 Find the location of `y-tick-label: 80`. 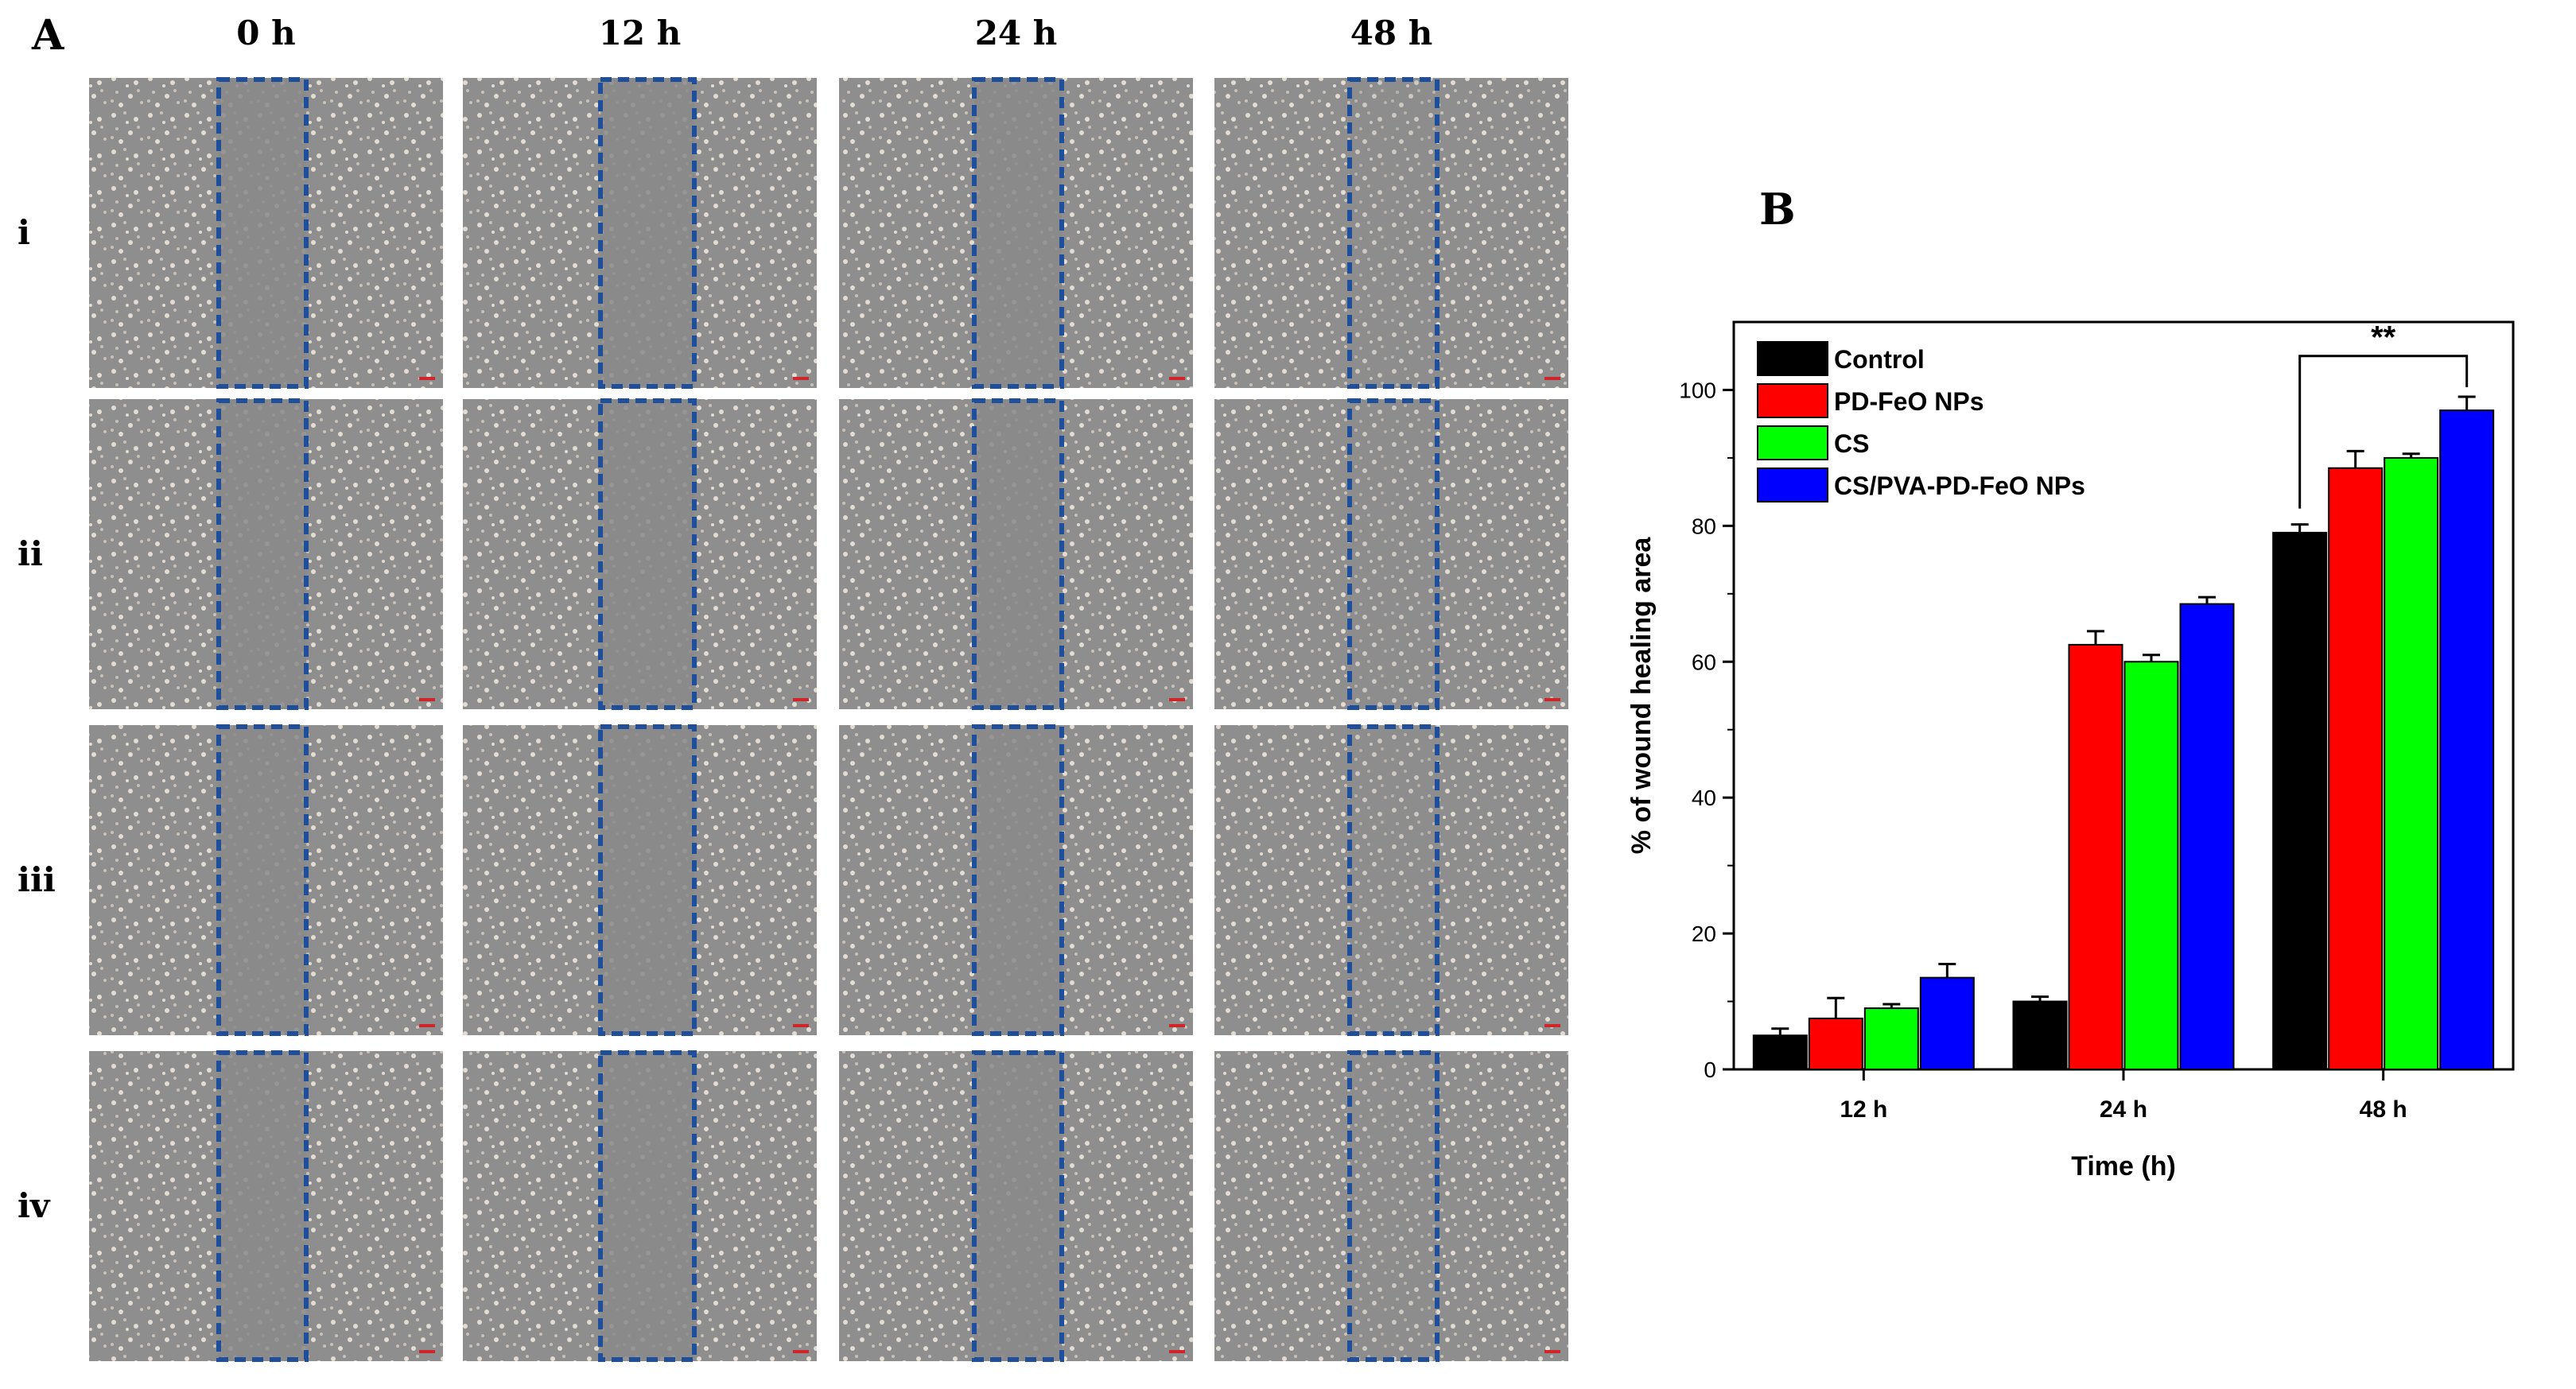

y-tick-label: 80 is located at coordinates (1704, 526).